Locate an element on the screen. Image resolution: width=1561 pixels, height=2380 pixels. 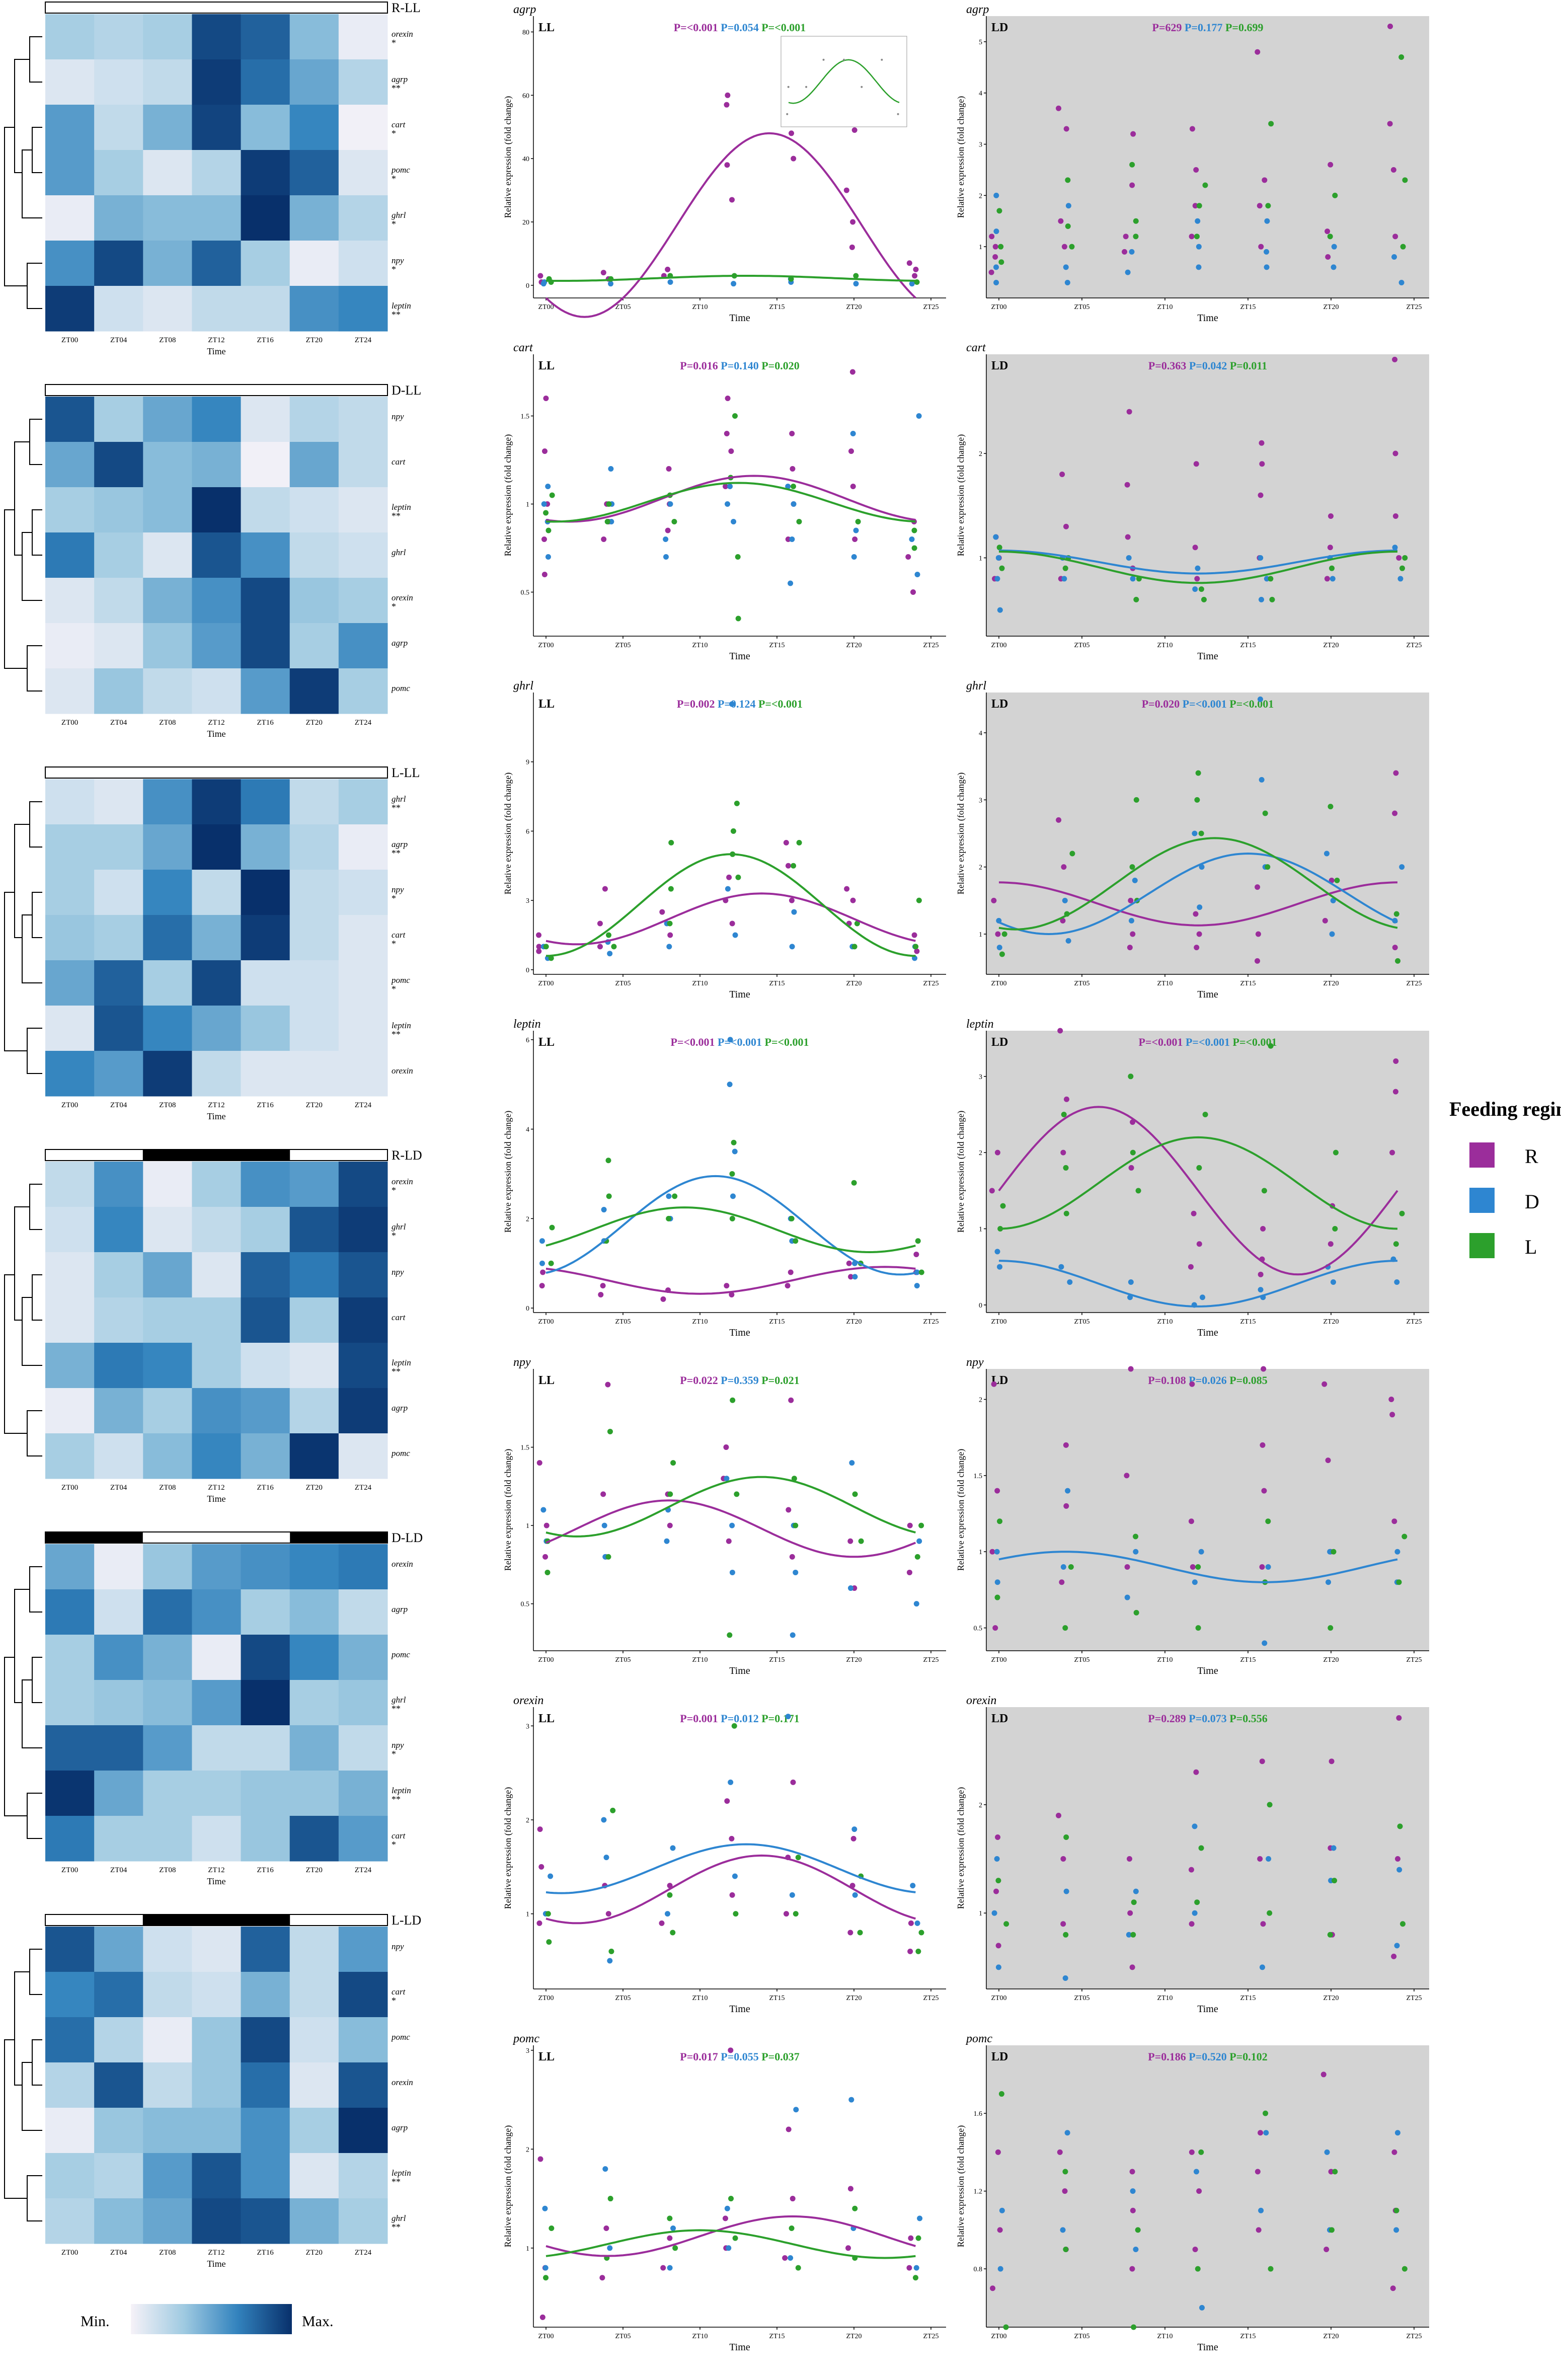
heatmap-tick-label: ZT12 is located at coordinates (216, 2253).